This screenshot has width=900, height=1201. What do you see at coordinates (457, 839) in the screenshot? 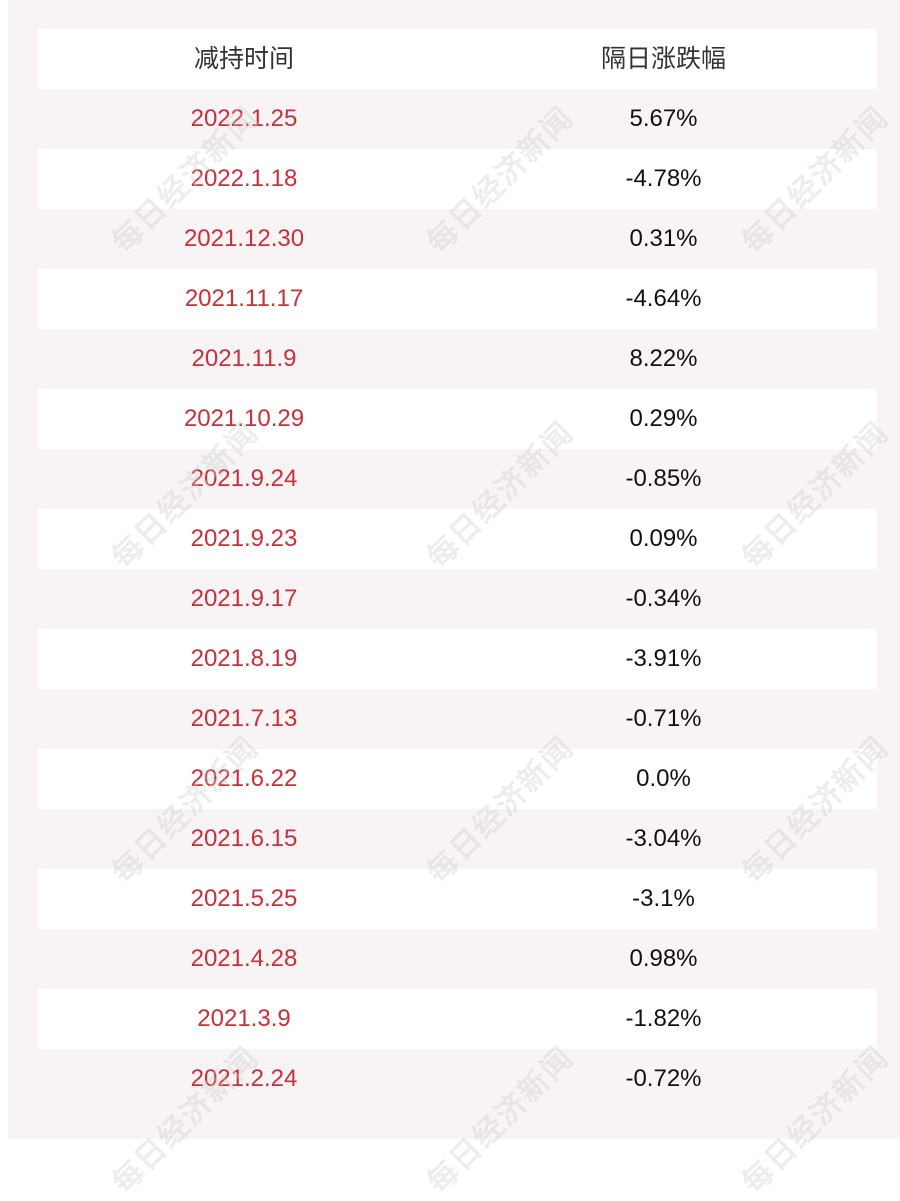
I see `table-row: 2021.6.15 -3.04%` at bounding box center [457, 839].